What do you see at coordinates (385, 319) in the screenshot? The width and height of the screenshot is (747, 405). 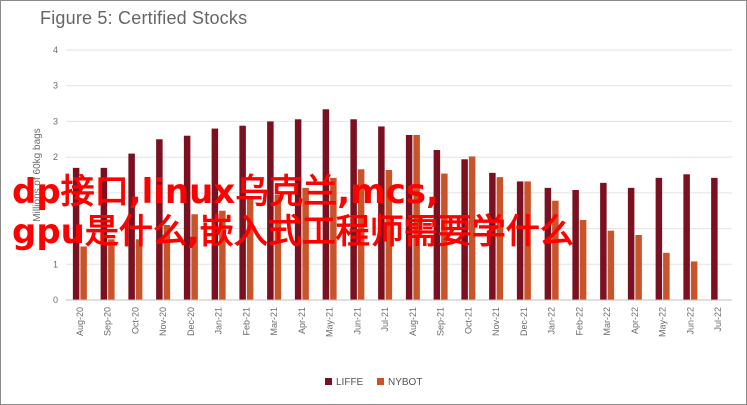 I see `x-tick-label: Jul-21` at bounding box center [385, 319].